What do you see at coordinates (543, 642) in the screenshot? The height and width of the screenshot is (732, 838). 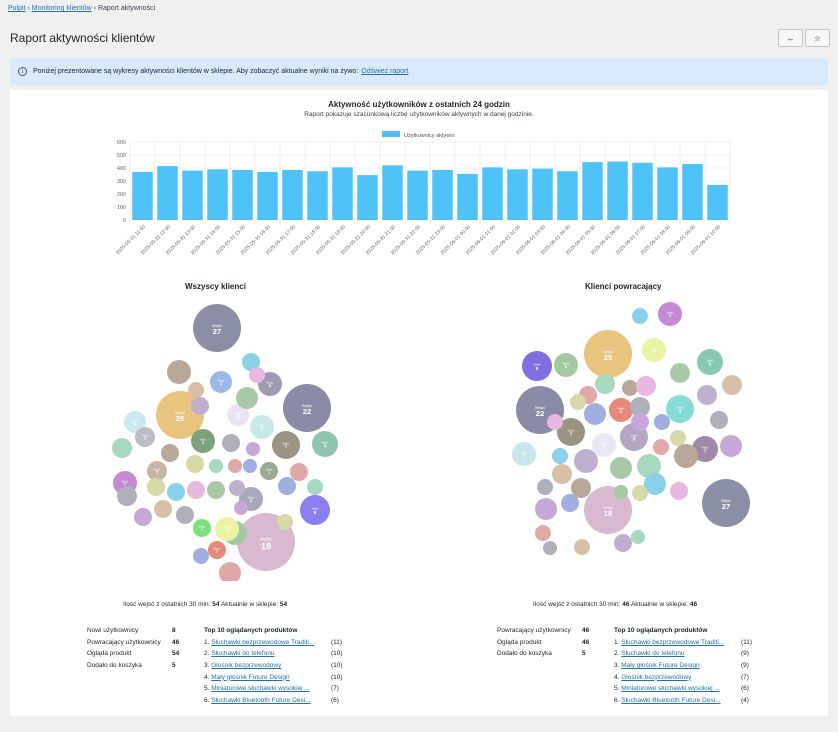 I see `stat-row: Ogląda produkt 46` at bounding box center [543, 642].